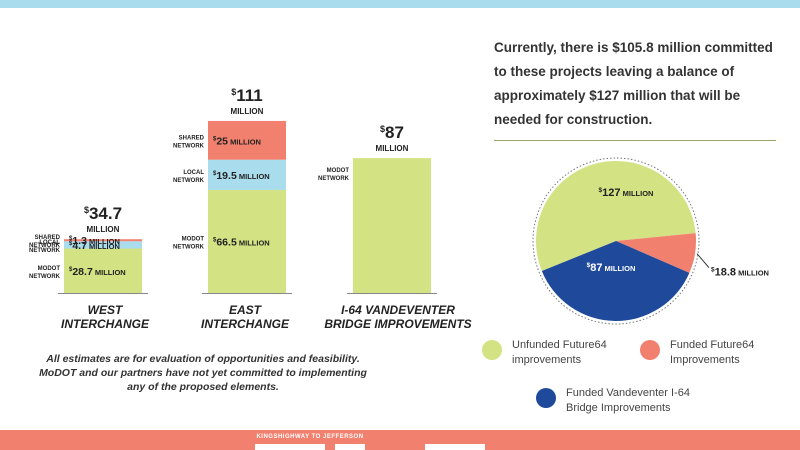 Image resolution: width=800 pixels, height=450 pixels. Describe the element at coordinates (237, 141) in the screenshot. I see `segment-value-label: $25 MILLION` at that location.